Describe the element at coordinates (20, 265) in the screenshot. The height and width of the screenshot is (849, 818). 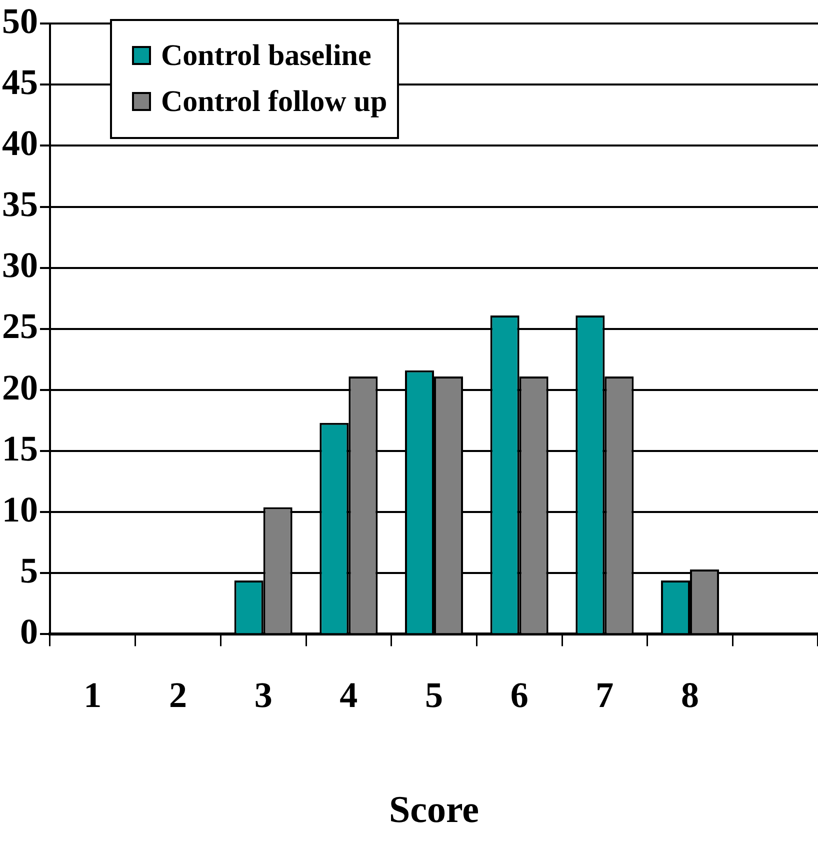
I see `y-tick-label: 30` at that location.